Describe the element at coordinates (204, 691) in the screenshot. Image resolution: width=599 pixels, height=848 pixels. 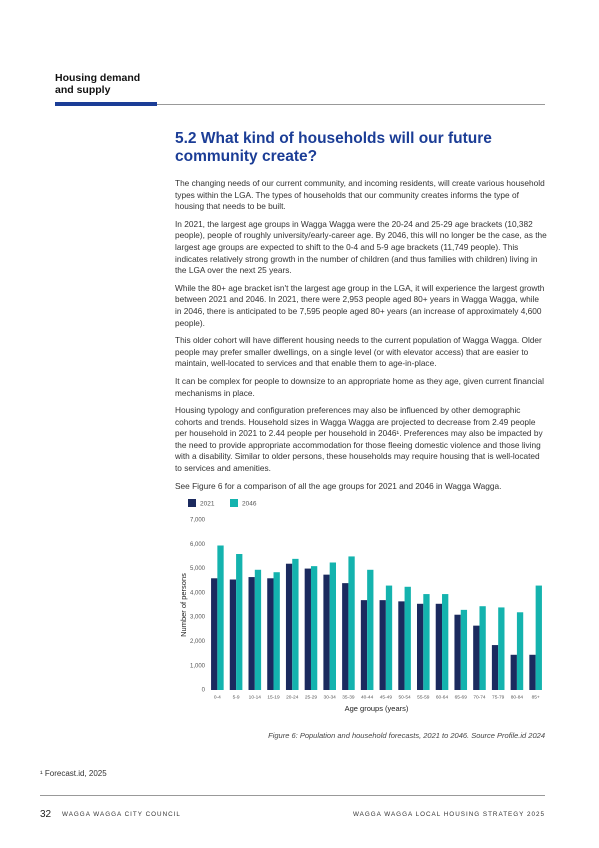
I see `y-tick-label: 0` at that location.